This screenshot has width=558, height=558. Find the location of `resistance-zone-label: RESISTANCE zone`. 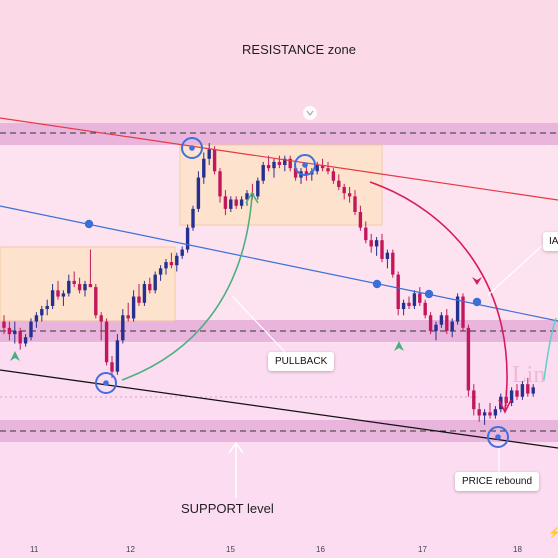

resistance-zone-label: RESISTANCE zone is located at coordinates (299, 49).